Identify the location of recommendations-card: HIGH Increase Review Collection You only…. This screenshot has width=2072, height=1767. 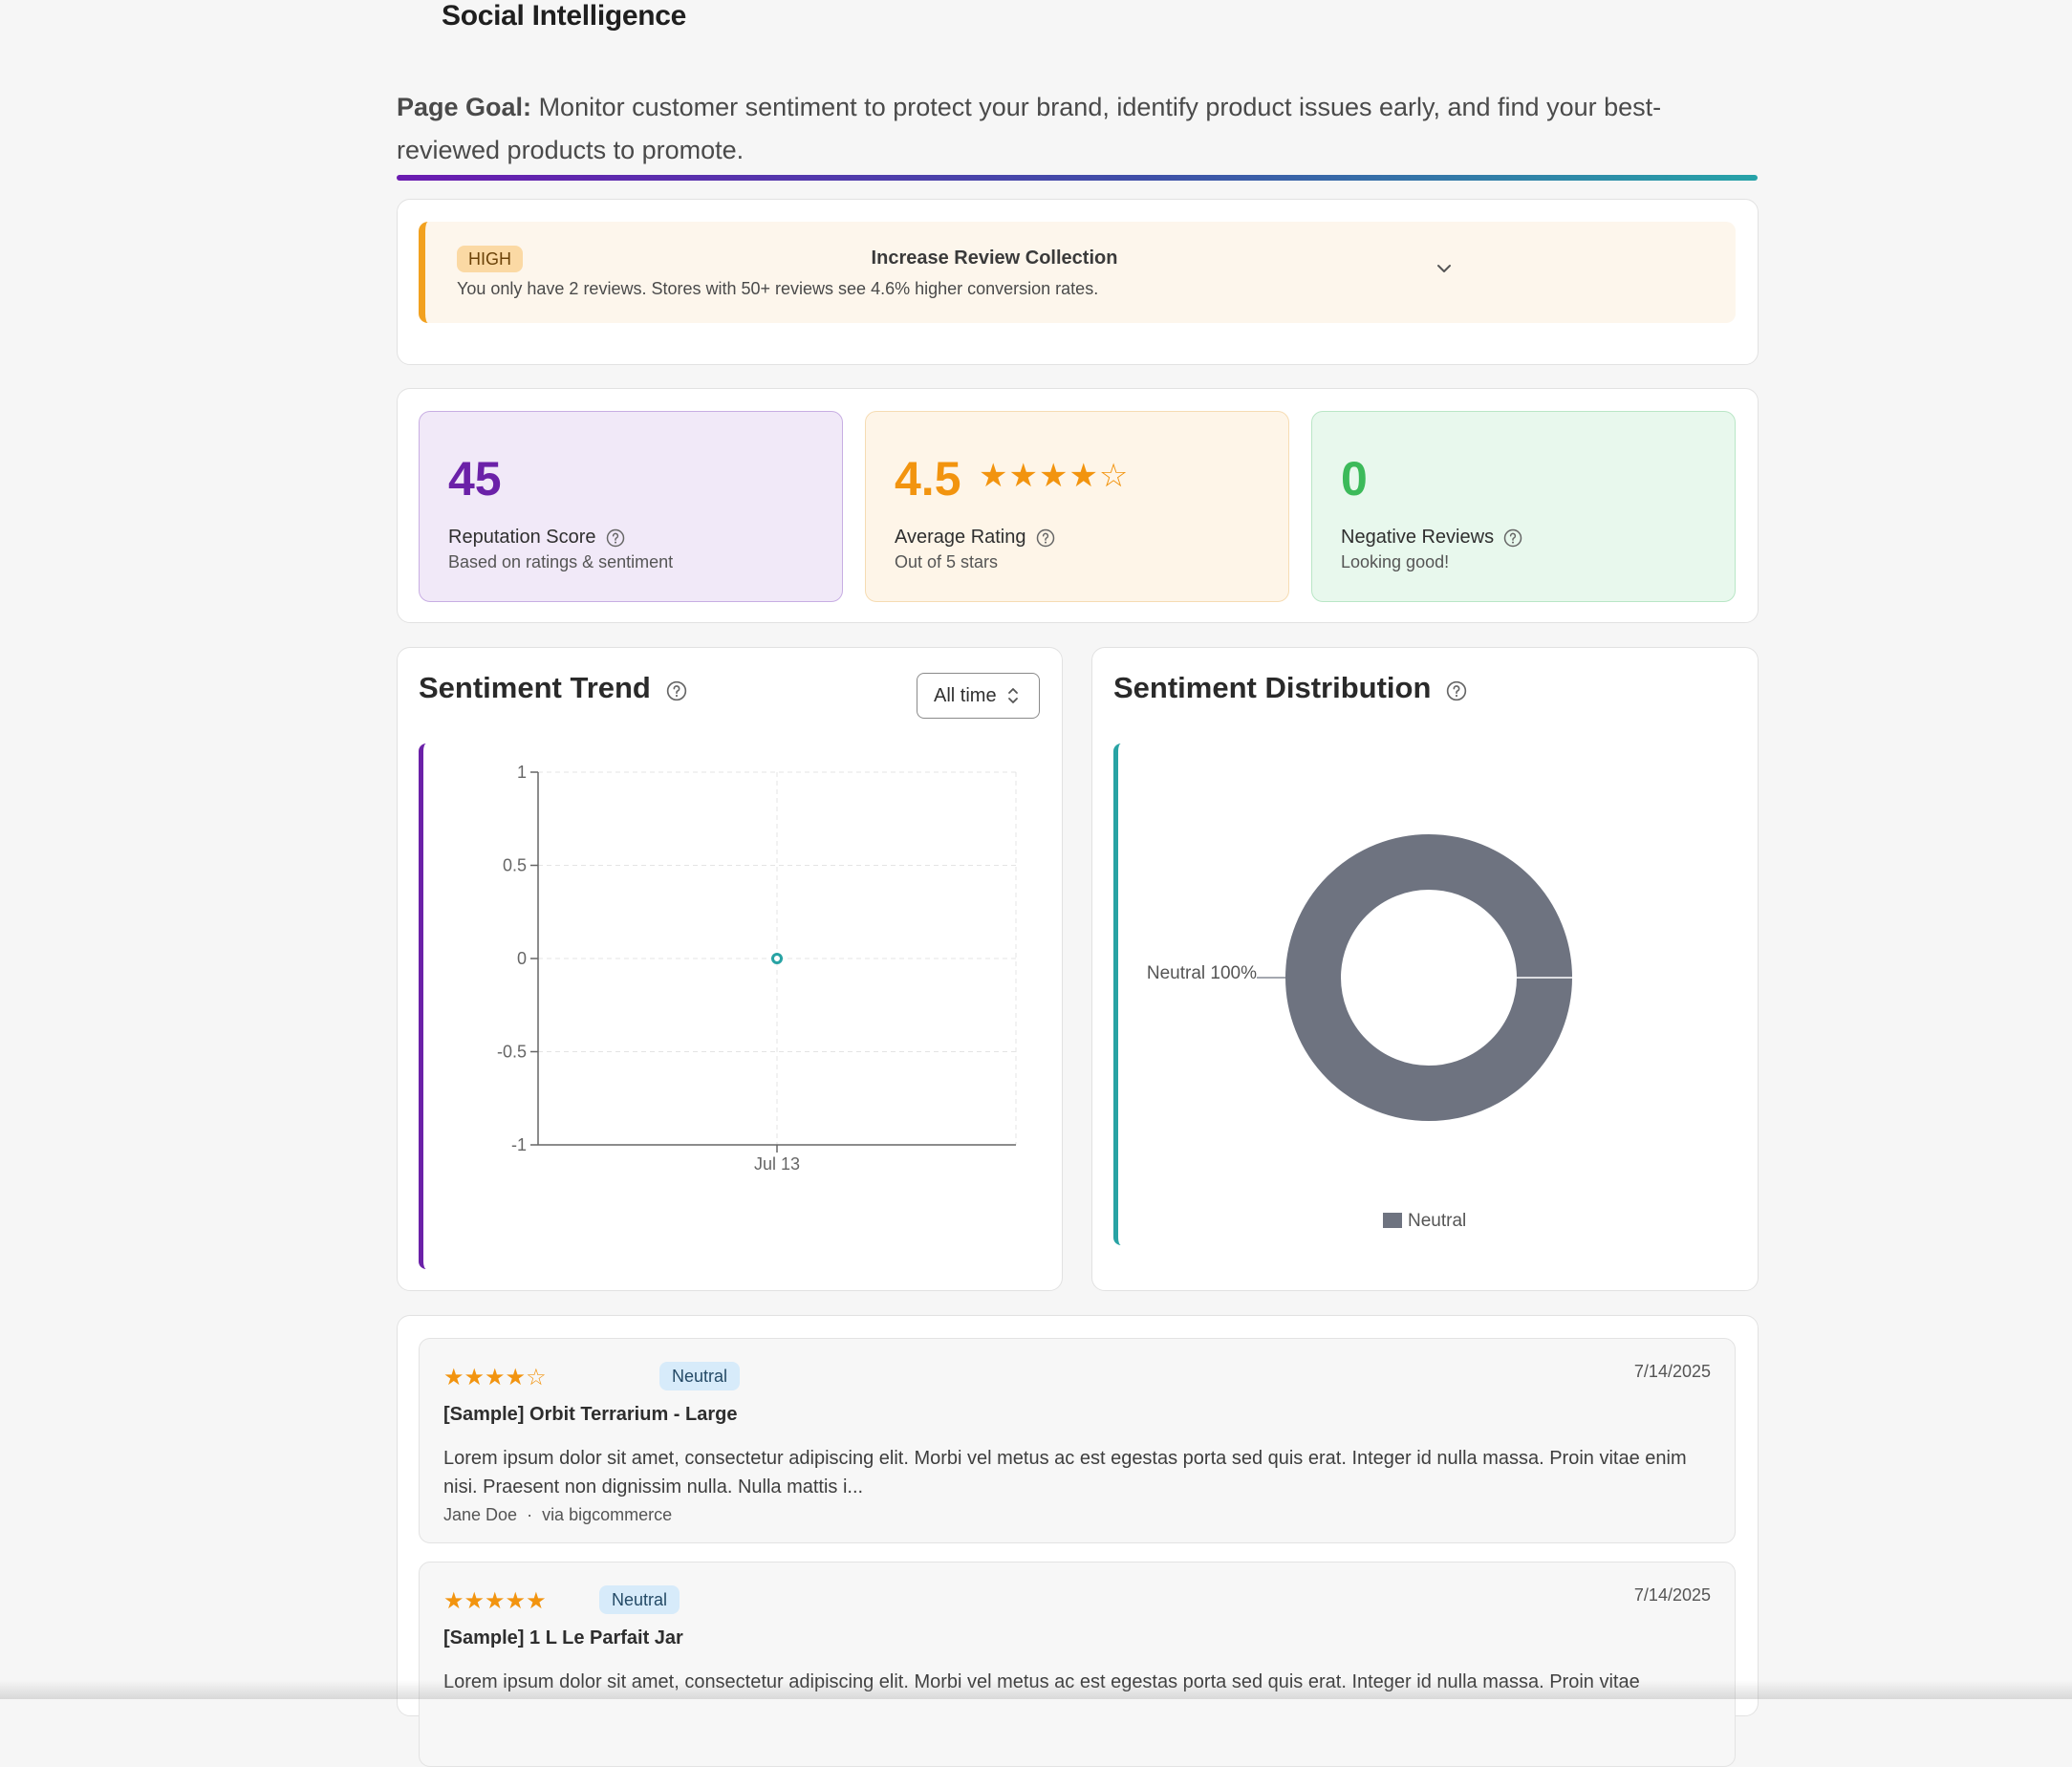
(1078, 282).